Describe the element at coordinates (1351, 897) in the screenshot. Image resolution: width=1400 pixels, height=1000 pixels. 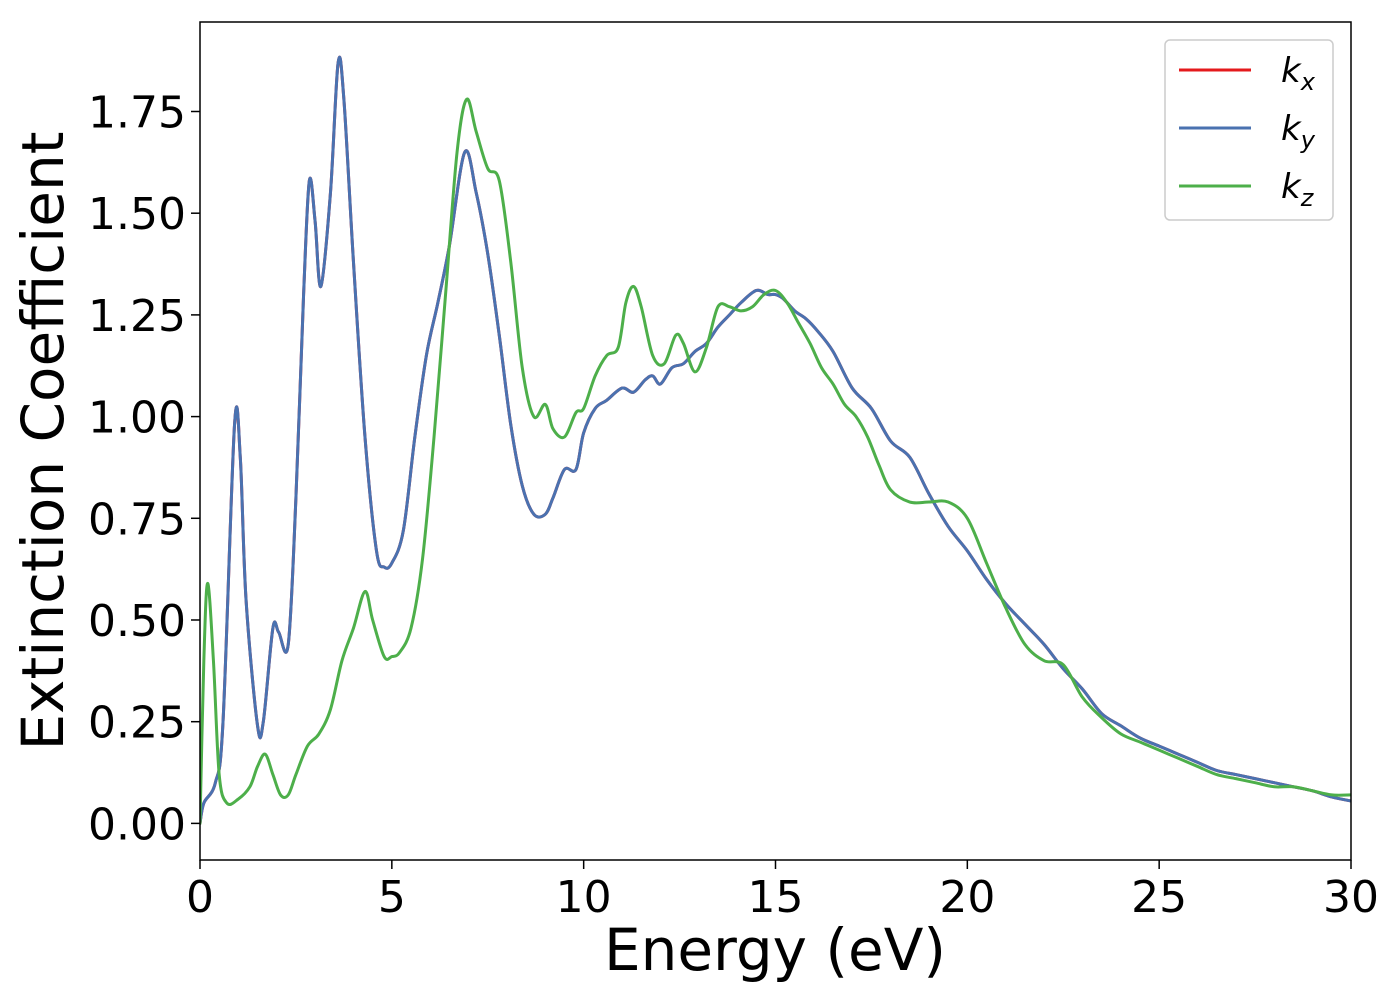
I see `x-tick-label: 30` at that location.